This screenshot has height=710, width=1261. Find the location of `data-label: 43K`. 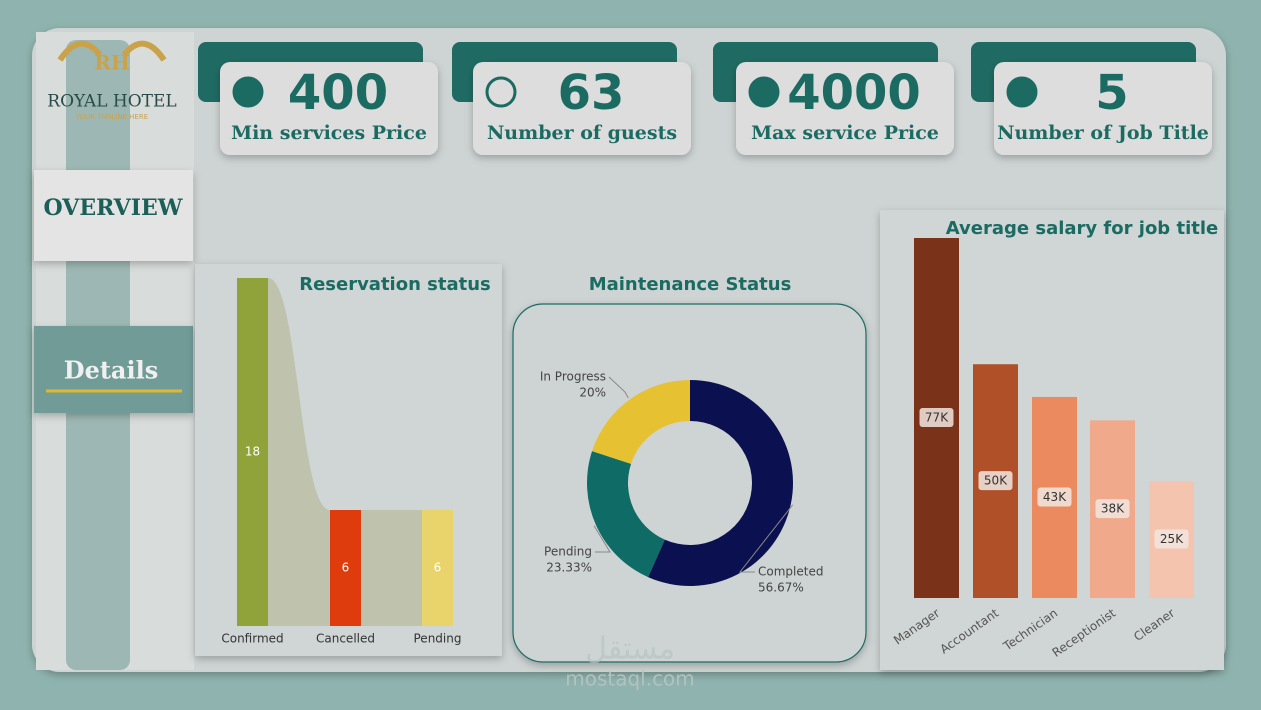

data-label: 43K is located at coordinates (1055, 497).